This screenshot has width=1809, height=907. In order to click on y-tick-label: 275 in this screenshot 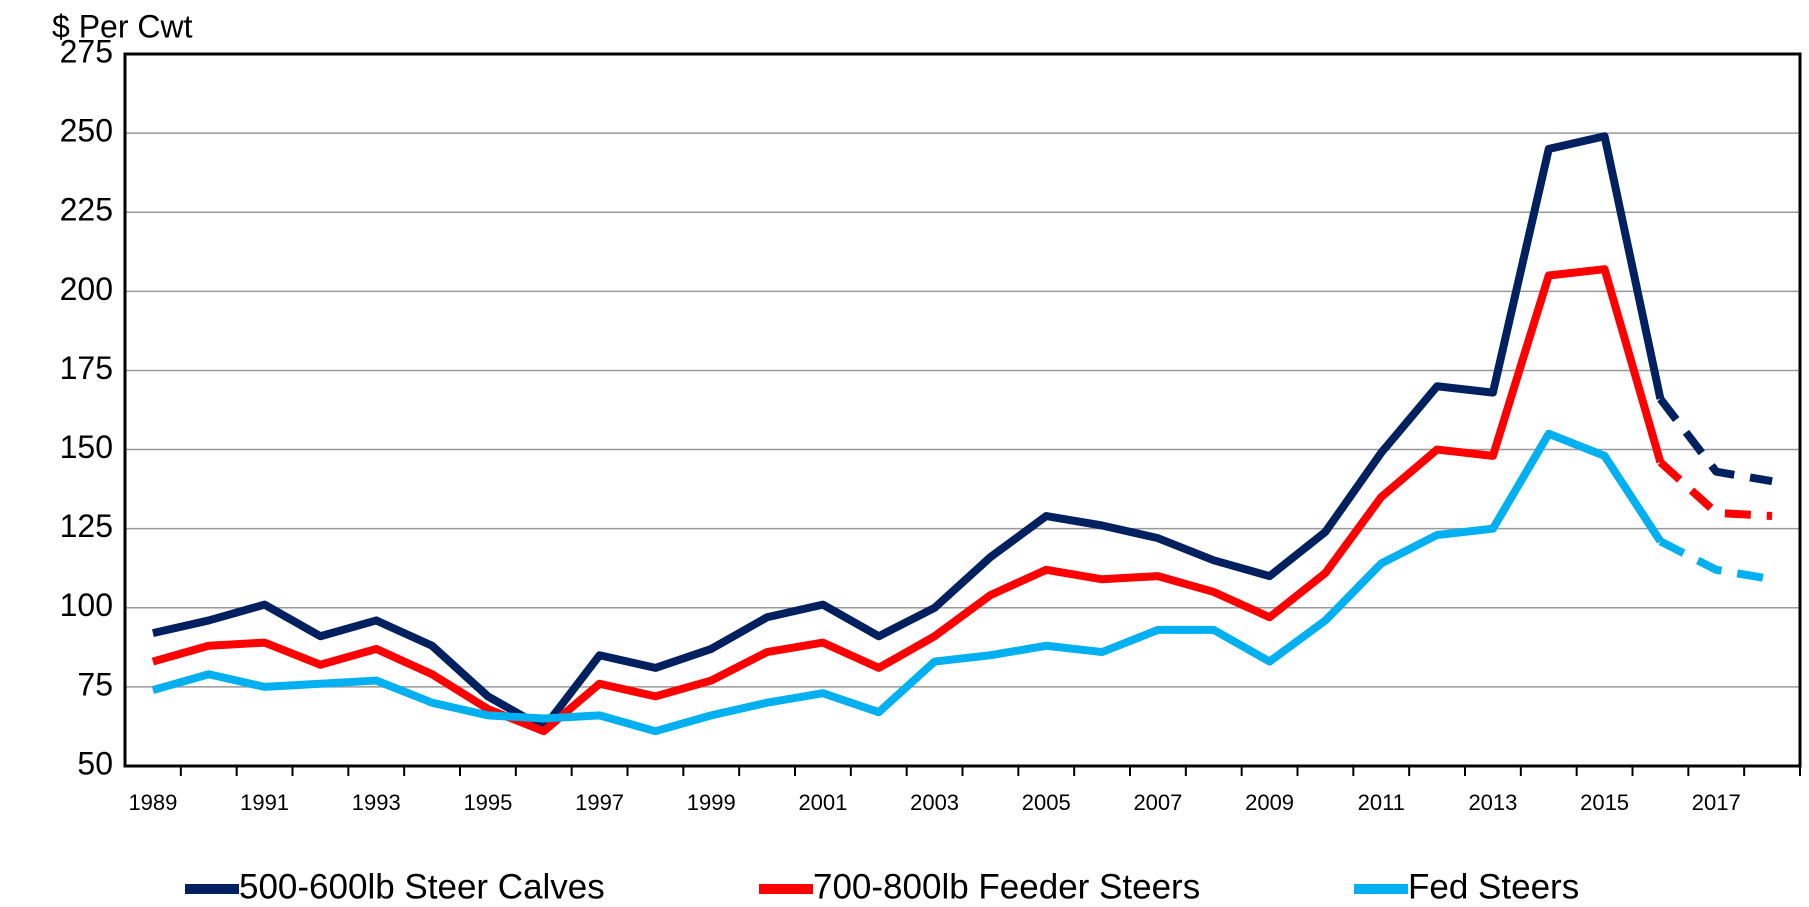, I will do `click(86, 51)`.